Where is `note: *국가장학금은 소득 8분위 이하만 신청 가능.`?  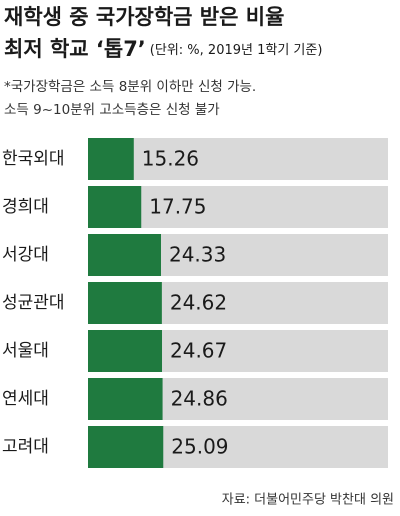
note: *국가장학금은 소득 8분위 이하만 신청 가능. is located at coordinates (130, 87).